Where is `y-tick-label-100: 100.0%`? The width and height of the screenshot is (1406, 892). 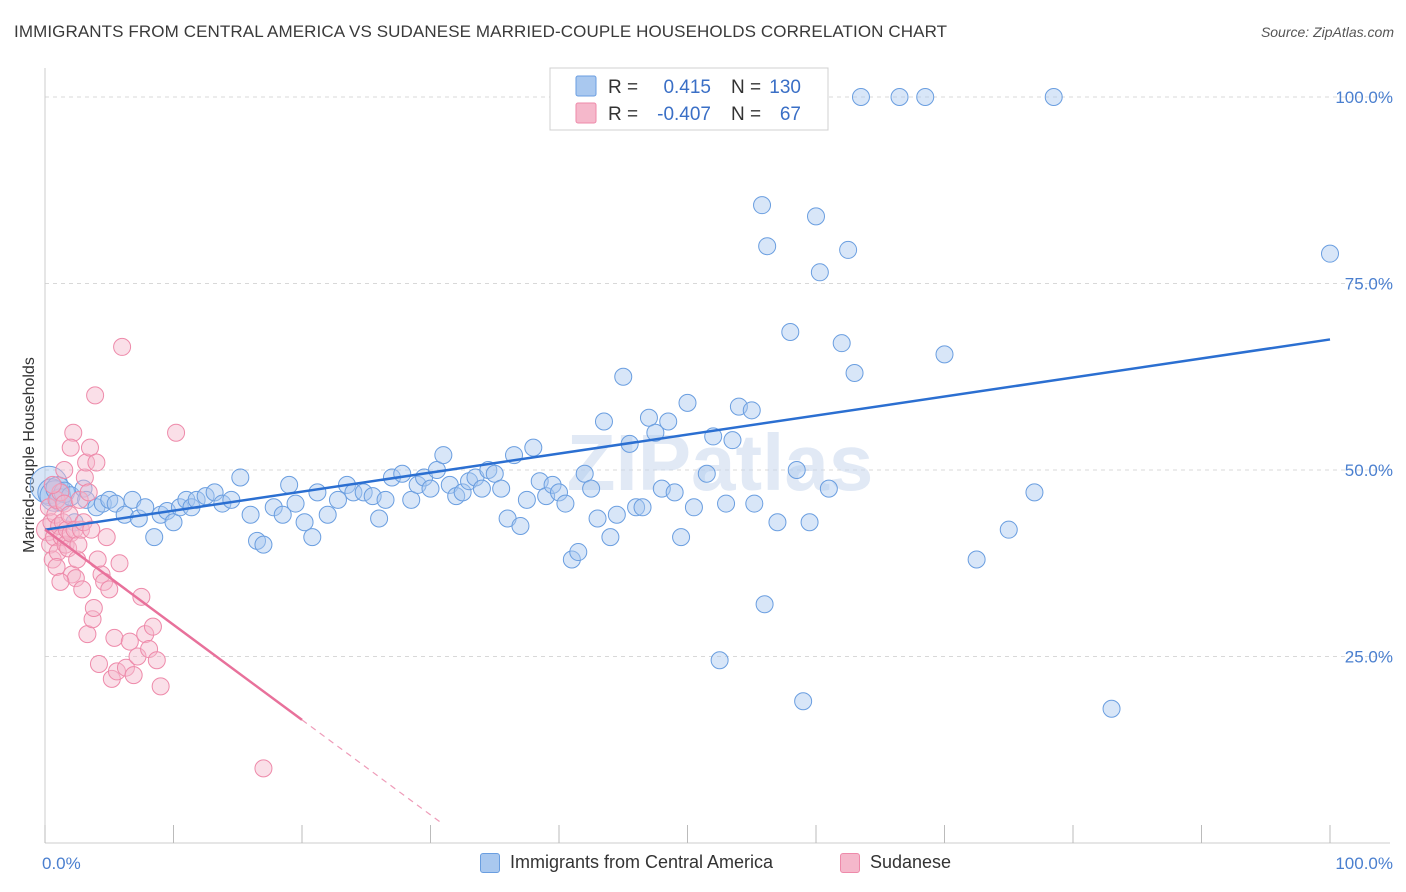 y-tick-label-100: 100.0% is located at coordinates (1364, 97).